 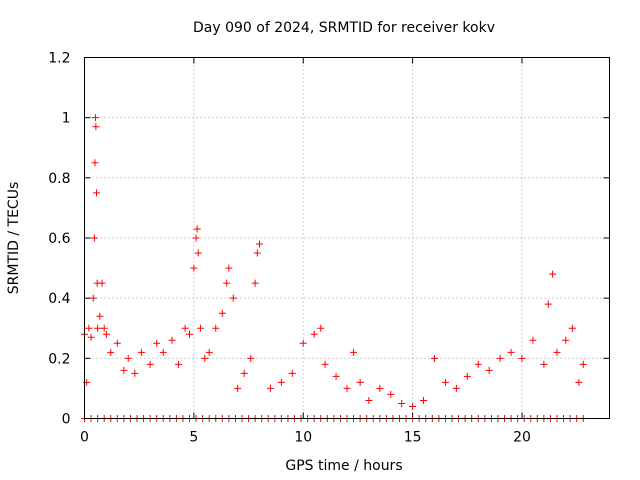 I want to click on y-tick-label: 1.2, so click(x=59, y=59).